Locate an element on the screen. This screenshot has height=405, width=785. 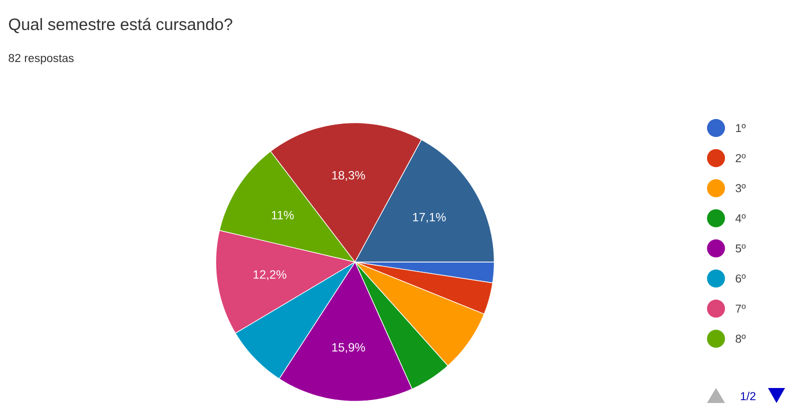
data-label: 12,2% is located at coordinates (270, 275).